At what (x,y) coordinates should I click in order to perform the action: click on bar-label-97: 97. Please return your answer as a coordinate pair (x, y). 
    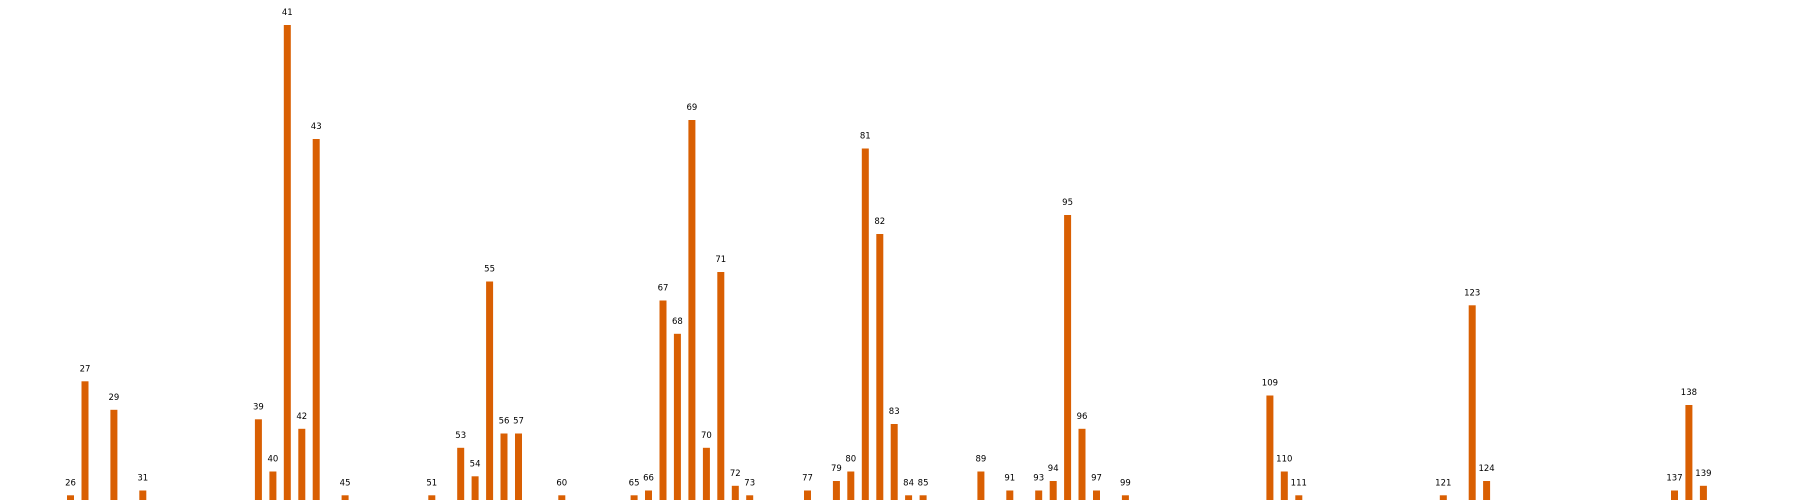
    Looking at the image, I should click on (1096, 479).